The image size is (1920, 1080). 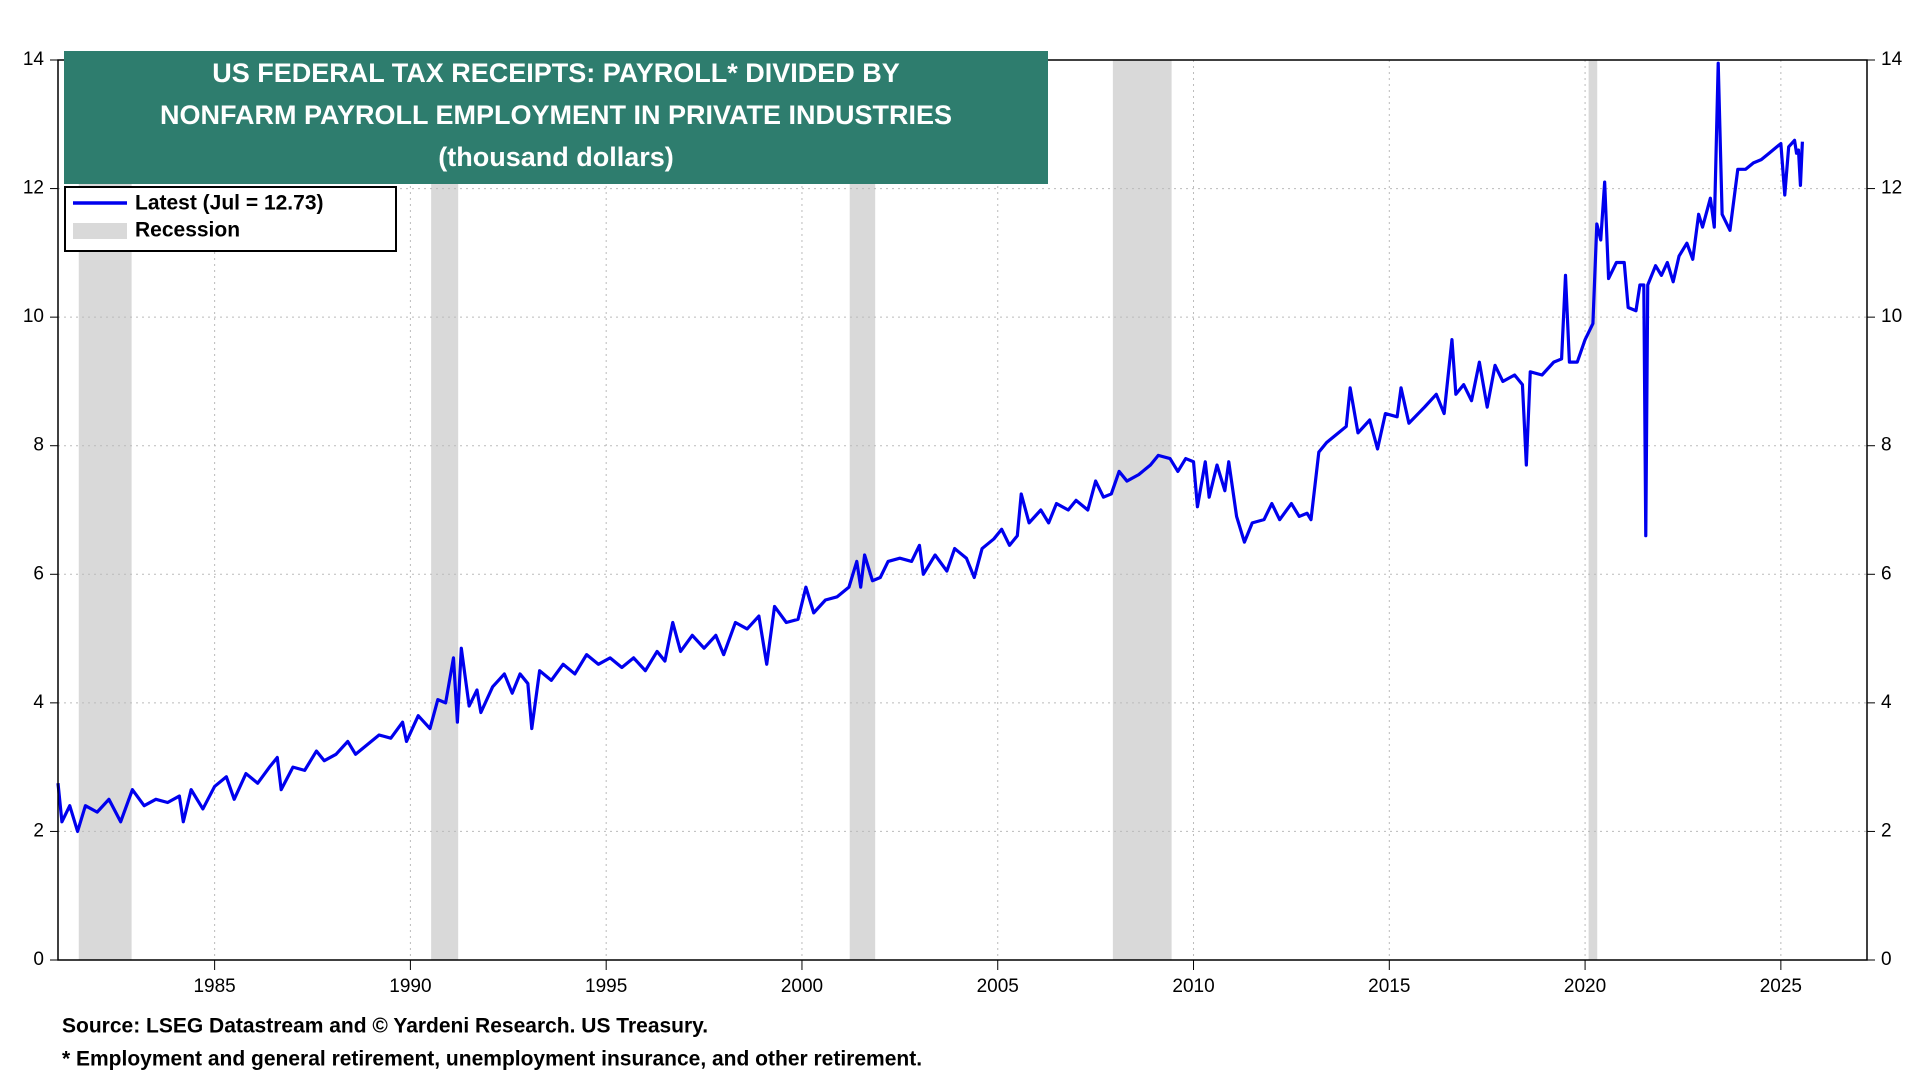 I want to click on y-tick-label: 4, so click(x=38, y=702).